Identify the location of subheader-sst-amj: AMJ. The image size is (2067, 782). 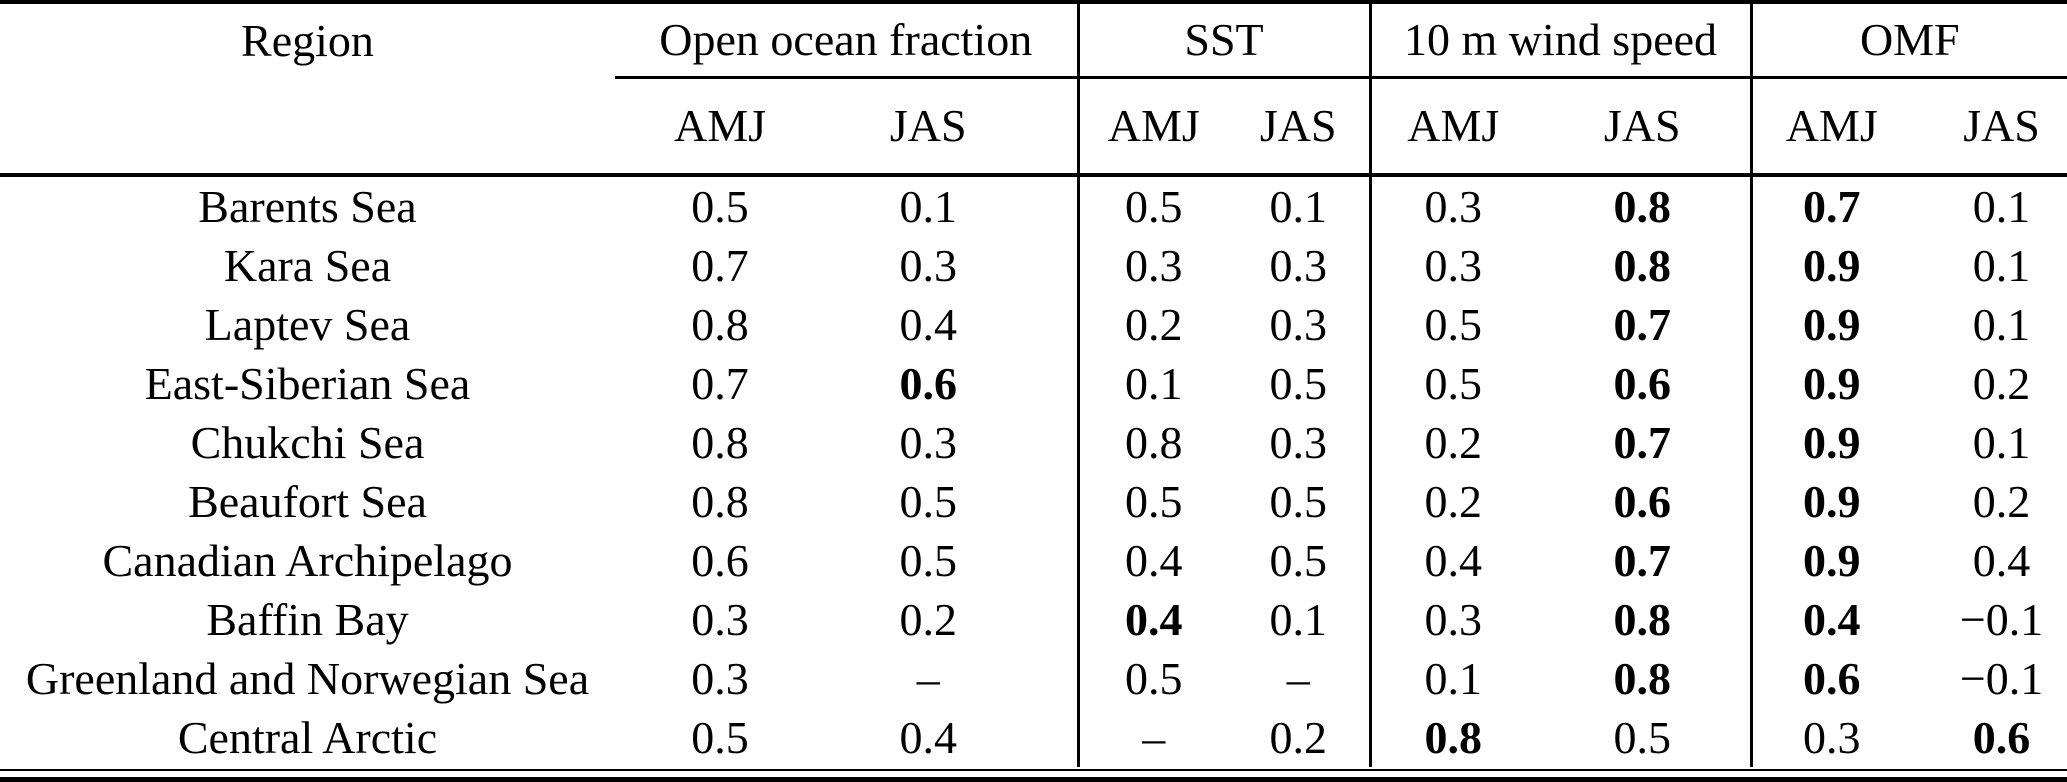
(1152, 127).